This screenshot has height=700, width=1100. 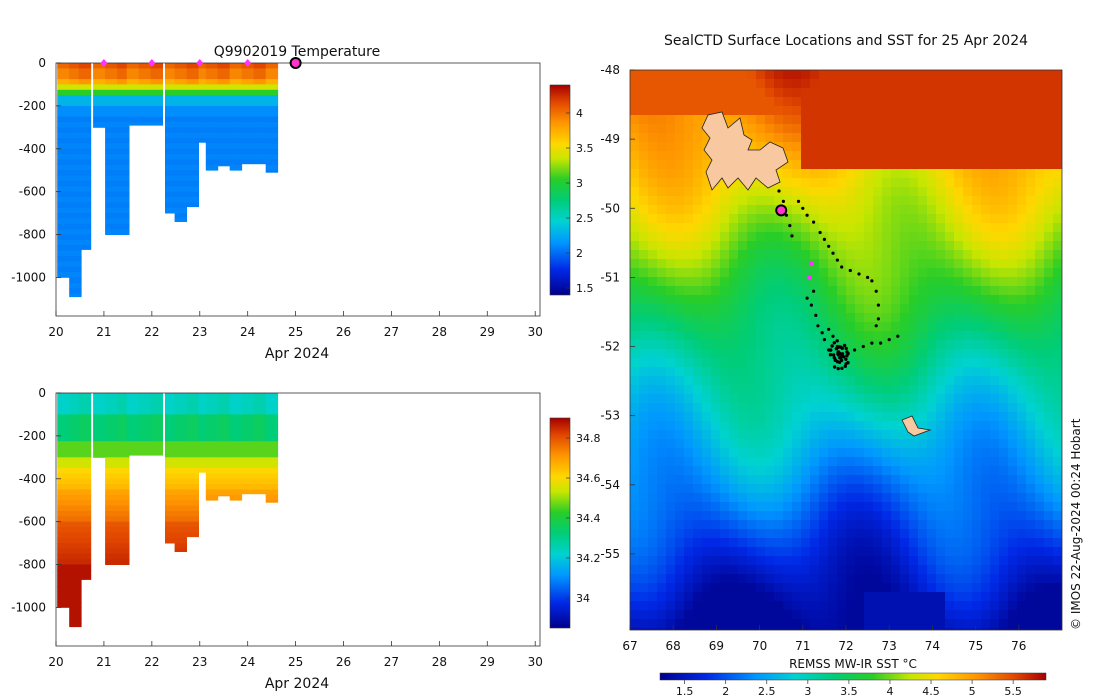 I want to click on colorbar-tick-label: 34.8, so click(x=588, y=438).